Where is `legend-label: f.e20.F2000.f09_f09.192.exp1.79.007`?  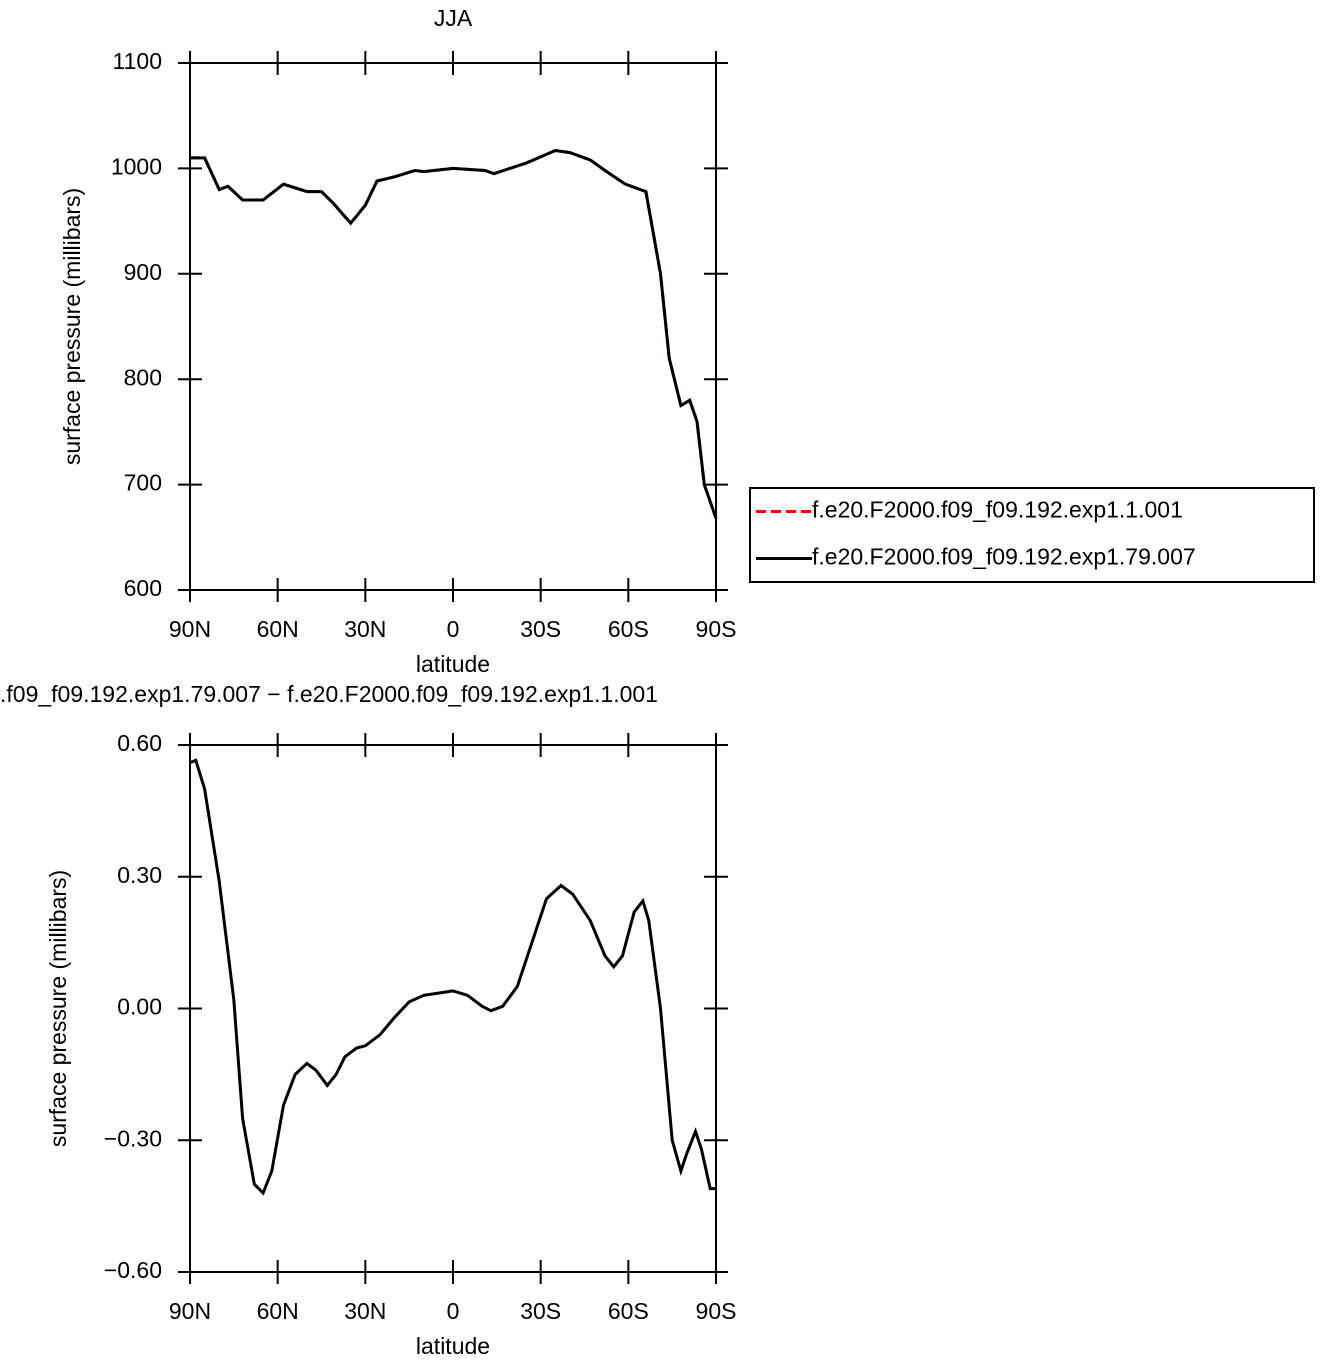 legend-label: f.e20.F2000.f09_f09.192.exp1.79.007 is located at coordinates (1004, 557).